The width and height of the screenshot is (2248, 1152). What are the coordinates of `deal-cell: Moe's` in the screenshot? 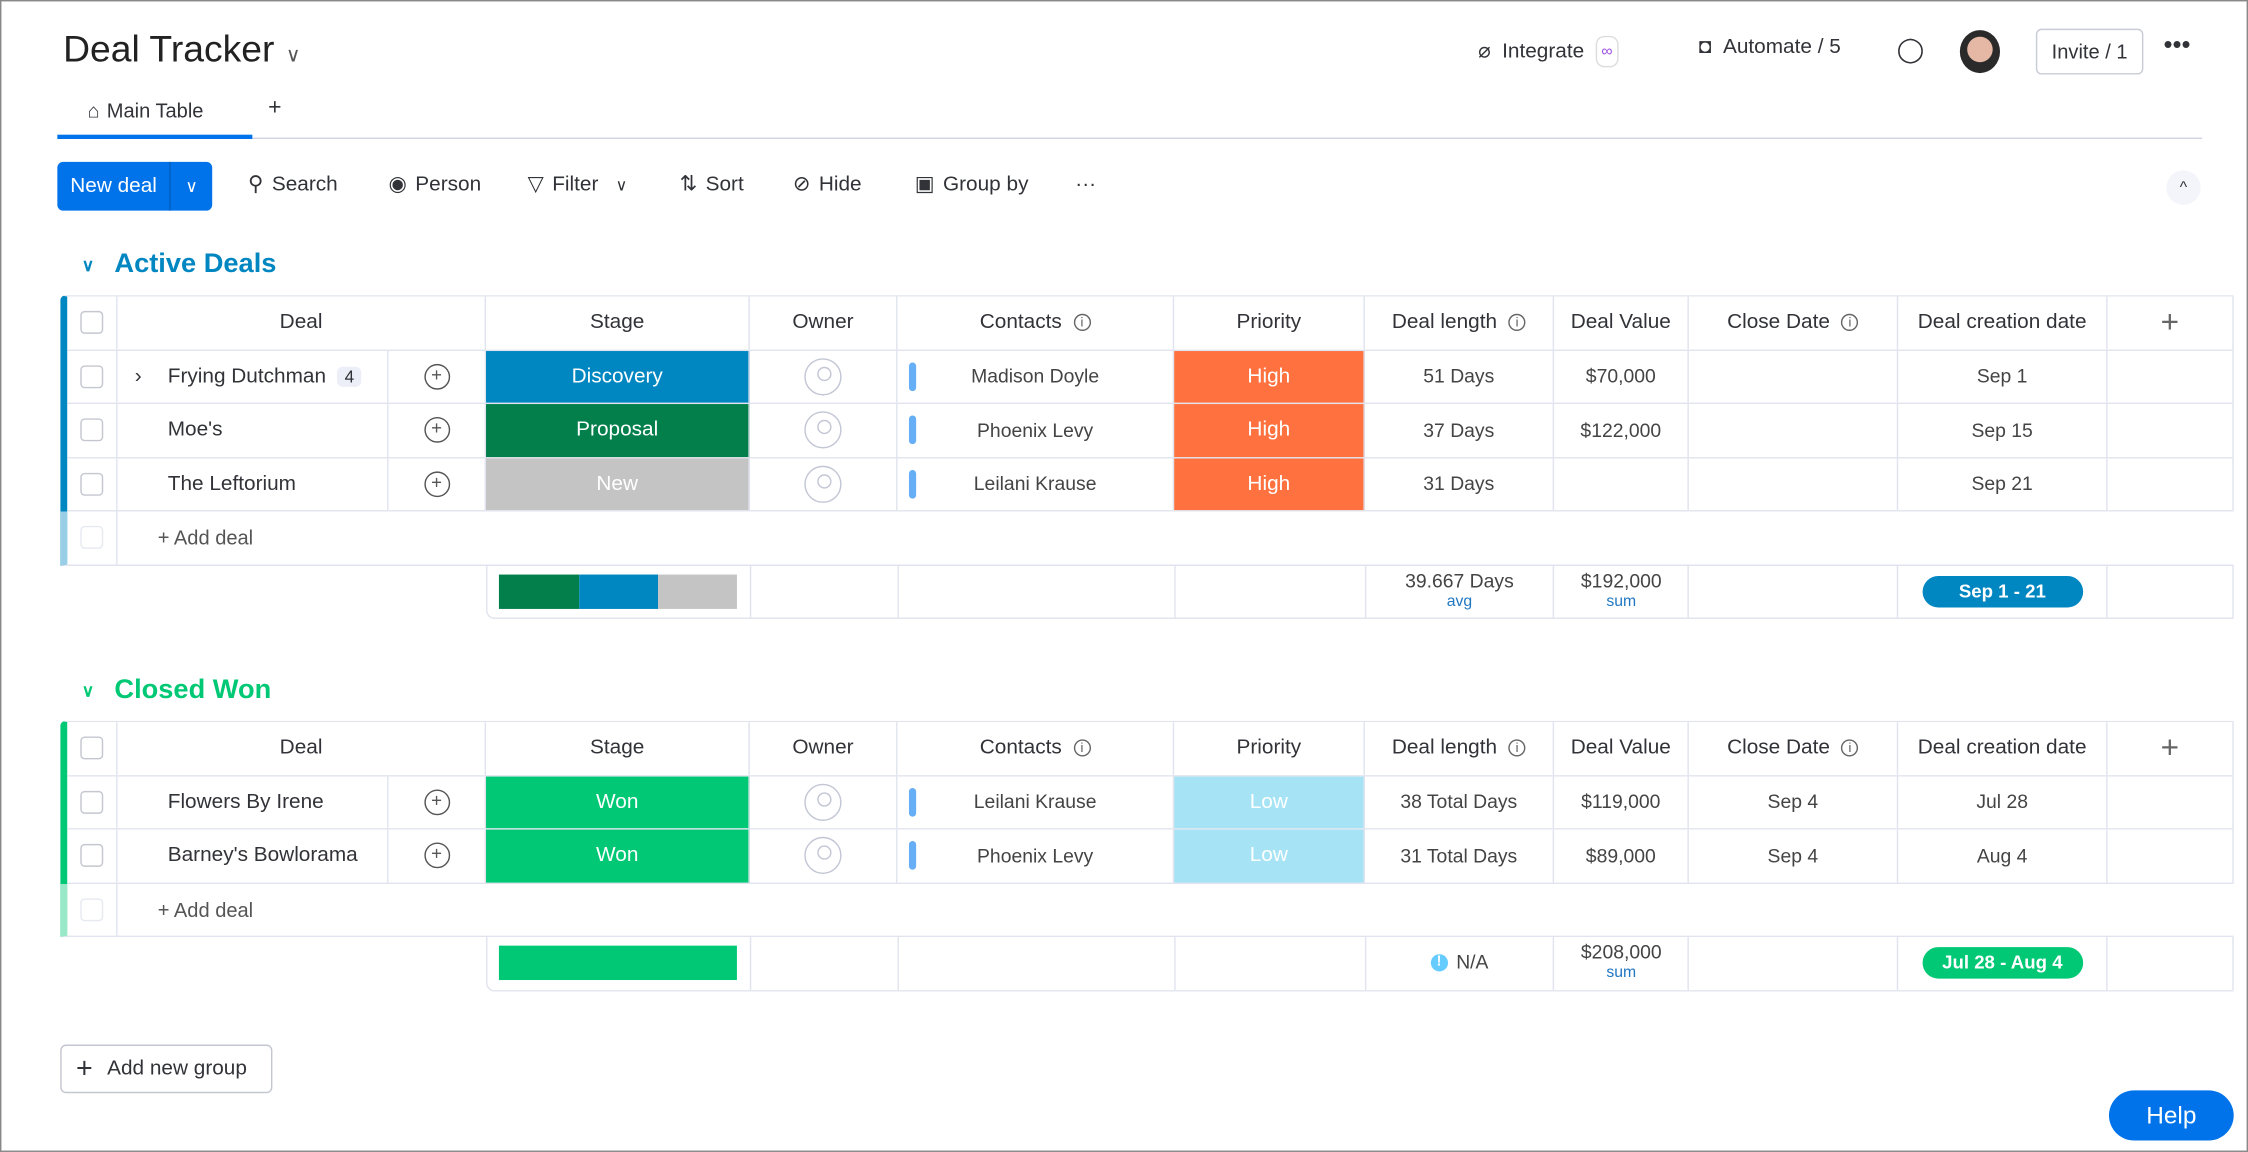 It's located at (253, 430).